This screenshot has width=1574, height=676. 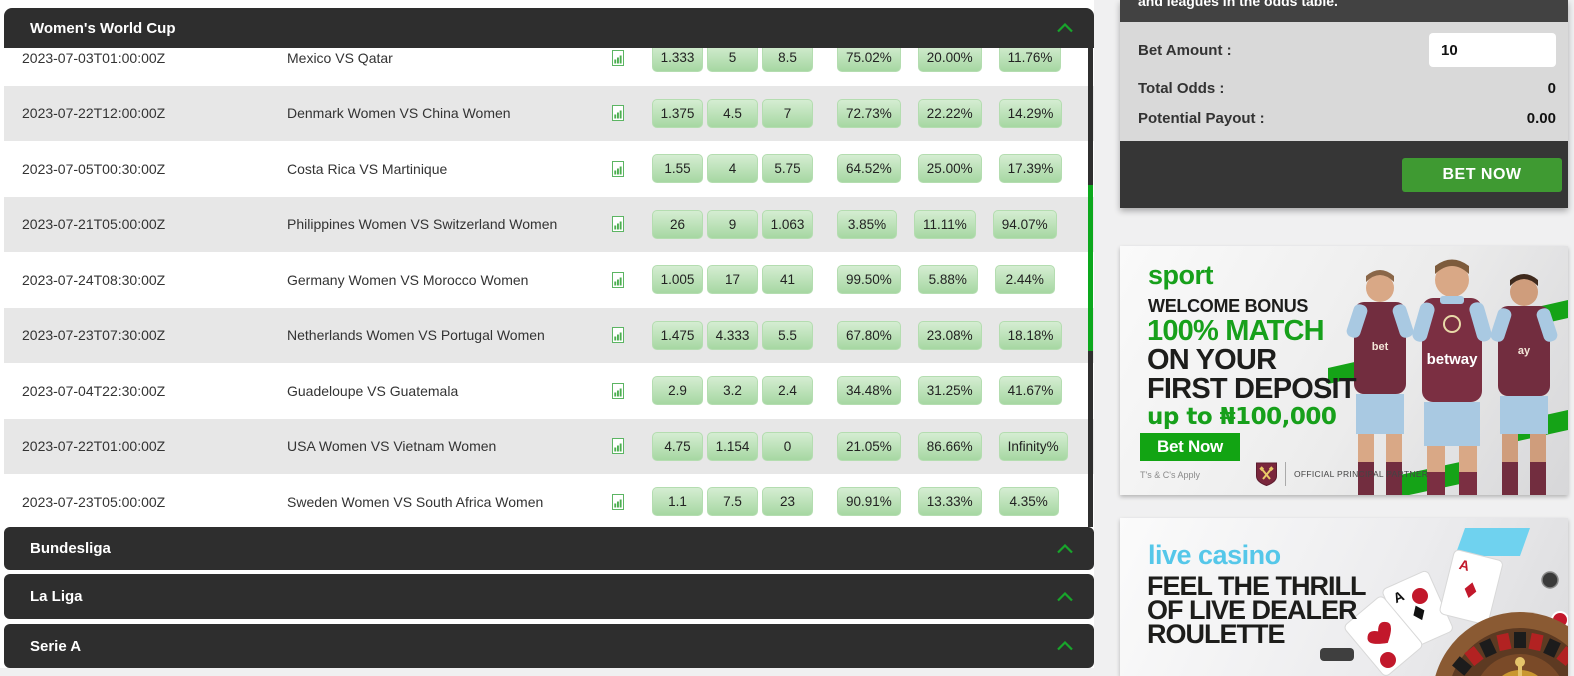 What do you see at coordinates (415, 501) in the screenshot?
I see `match-fixture: Sweden Women VS South Africa Women` at bounding box center [415, 501].